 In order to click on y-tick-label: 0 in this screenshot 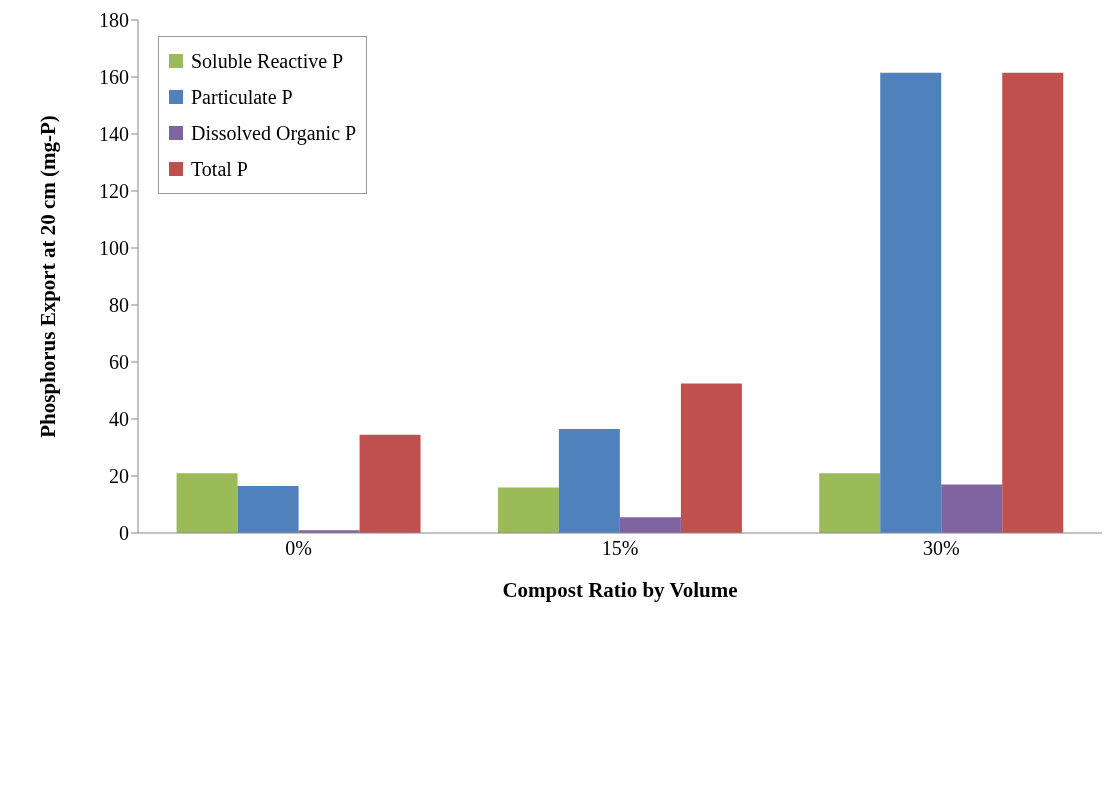, I will do `click(124, 533)`.